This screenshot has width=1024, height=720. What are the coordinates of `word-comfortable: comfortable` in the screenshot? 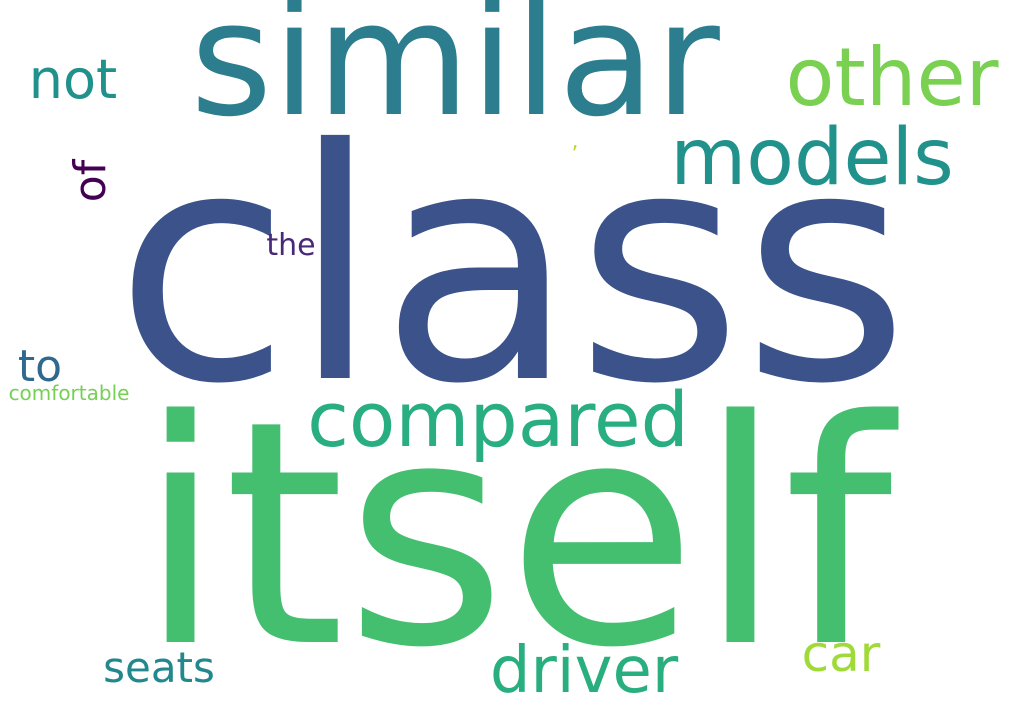 It's located at (69, 393).